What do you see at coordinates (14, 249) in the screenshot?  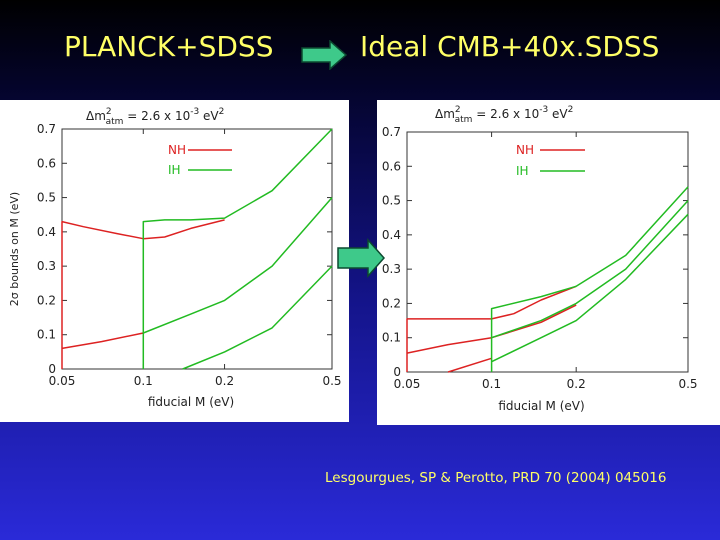 I see `y-axis-label: 2σ bounds on M (eV)` at bounding box center [14, 249].